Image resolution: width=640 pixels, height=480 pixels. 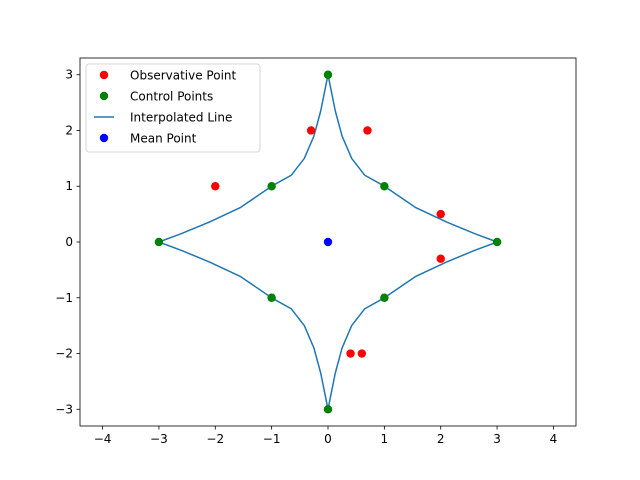 I want to click on y-tick-label: 2, so click(x=69, y=130).